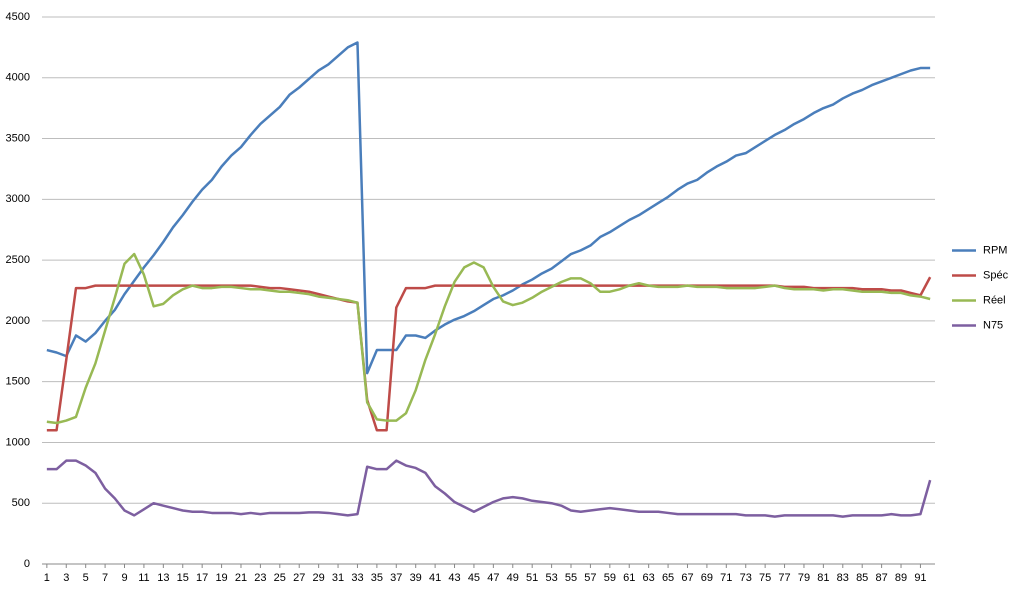 The height and width of the screenshot is (596, 1024). Describe the element at coordinates (338, 578) in the screenshot. I see `x-tick-label: 31` at that location.